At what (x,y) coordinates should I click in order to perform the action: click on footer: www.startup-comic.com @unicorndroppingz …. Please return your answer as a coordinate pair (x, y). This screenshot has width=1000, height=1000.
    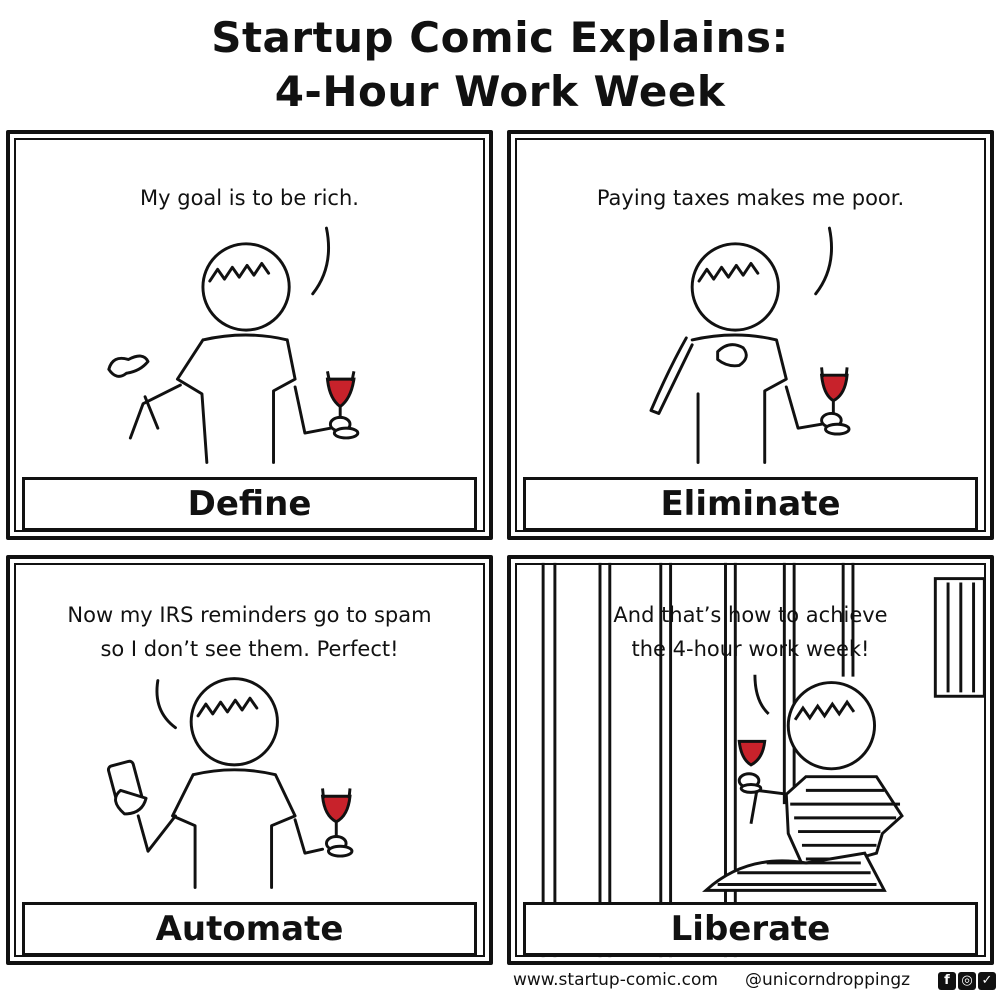
    Looking at the image, I should click on (500, 983).